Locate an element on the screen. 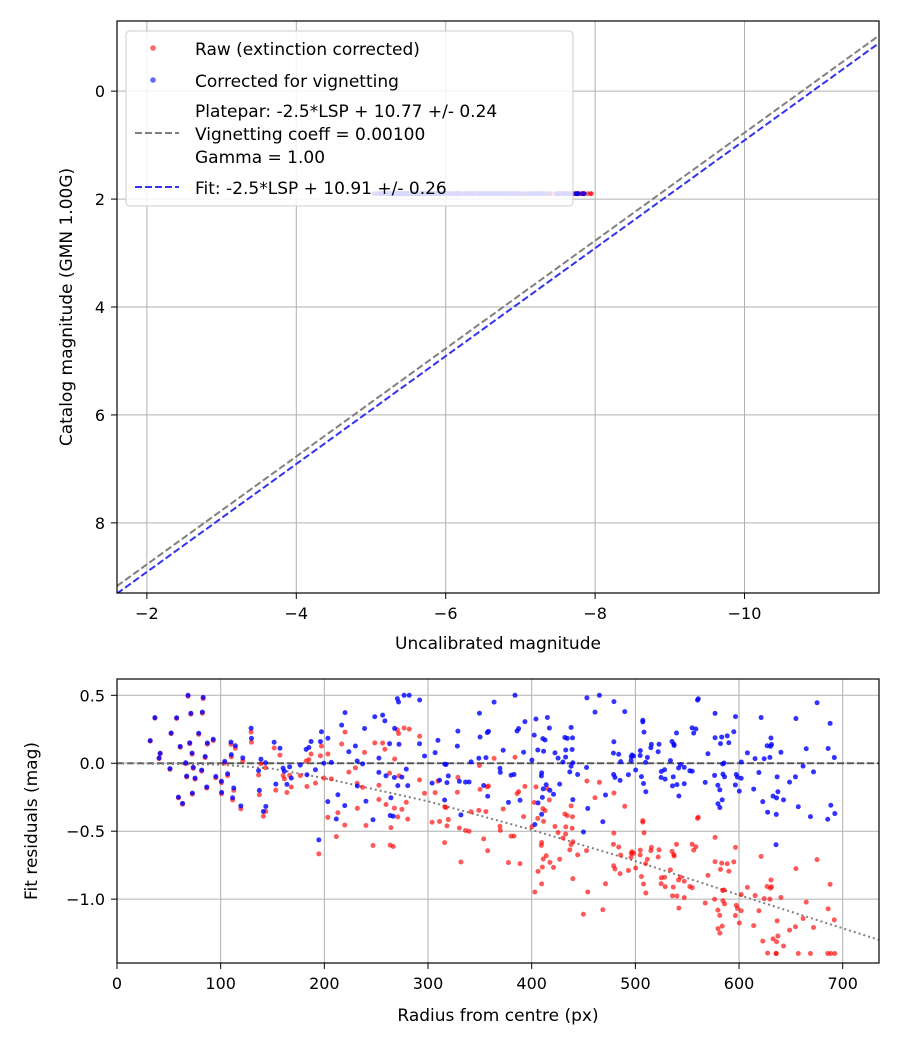  bottom-ytick-label: 0.5 is located at coordinates (92, 695).